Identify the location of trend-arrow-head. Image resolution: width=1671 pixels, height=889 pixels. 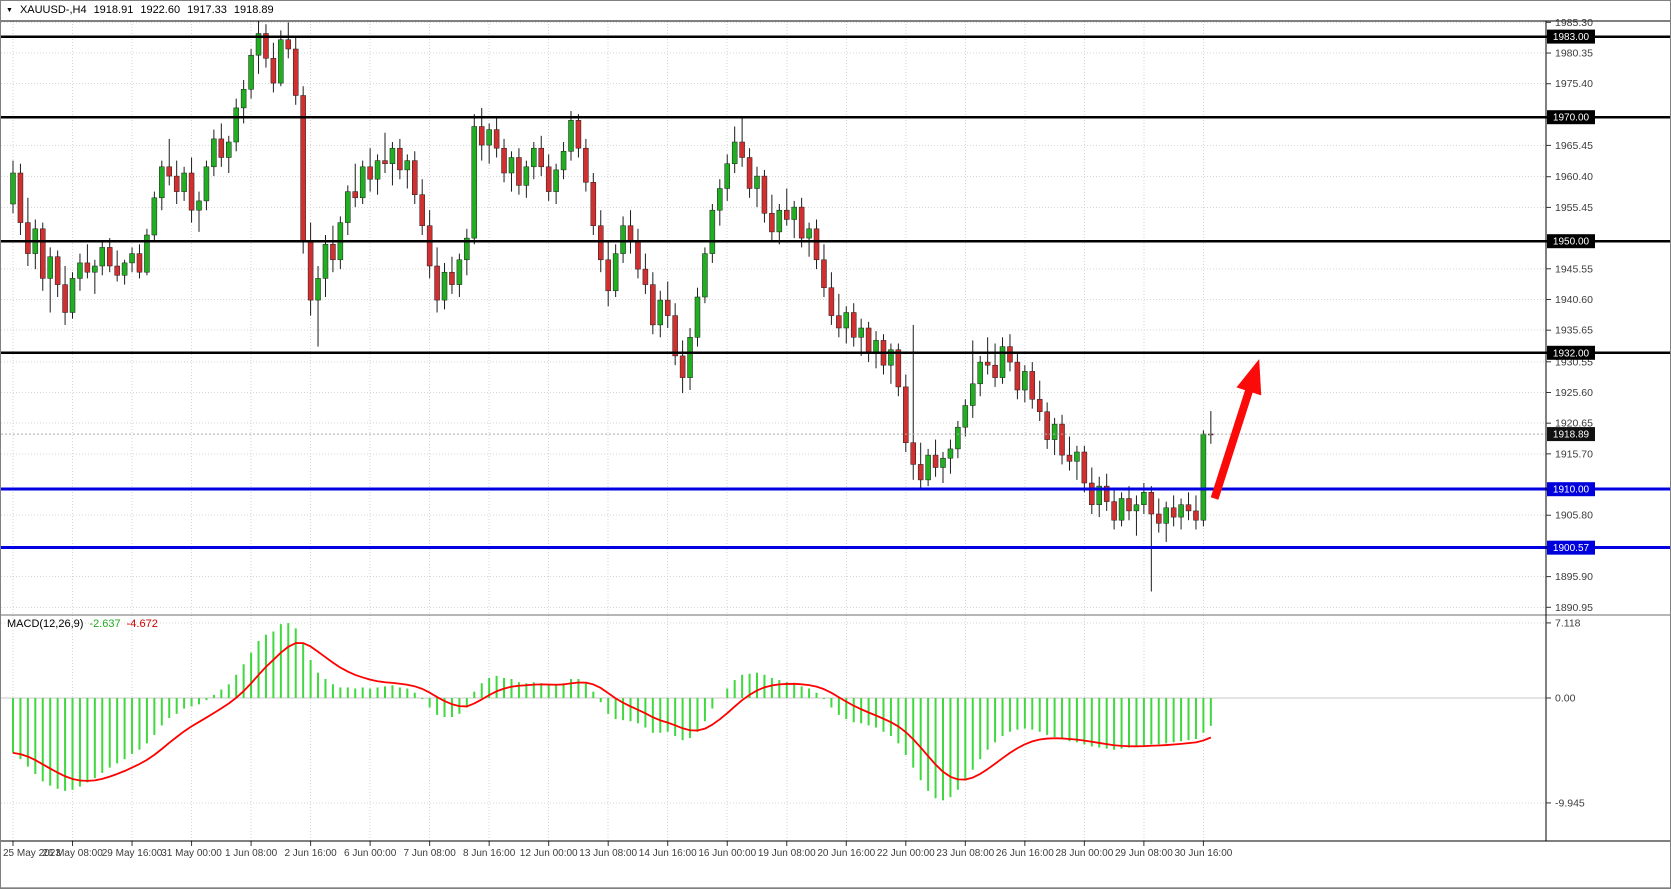
(1249, 377).